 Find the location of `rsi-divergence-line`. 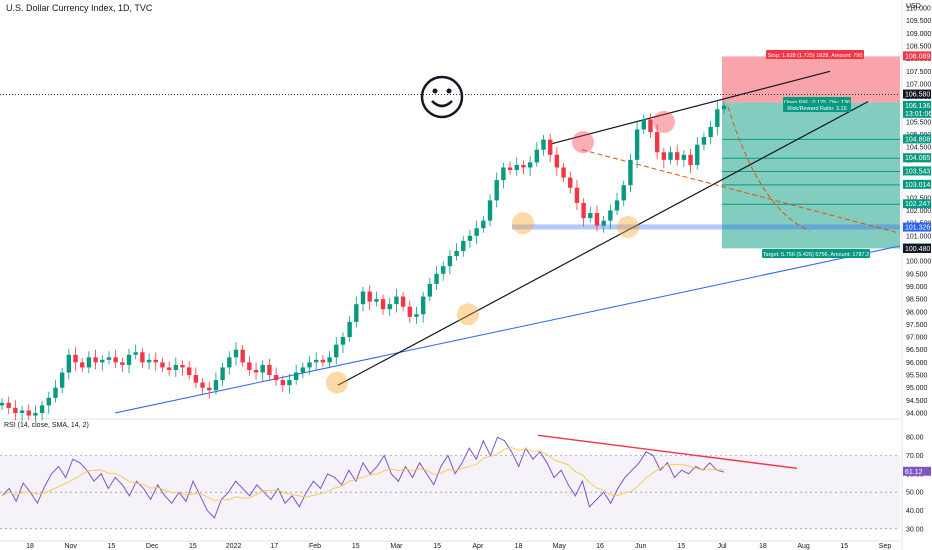

rsi-divergence-line is located at coordinates (667, 452).